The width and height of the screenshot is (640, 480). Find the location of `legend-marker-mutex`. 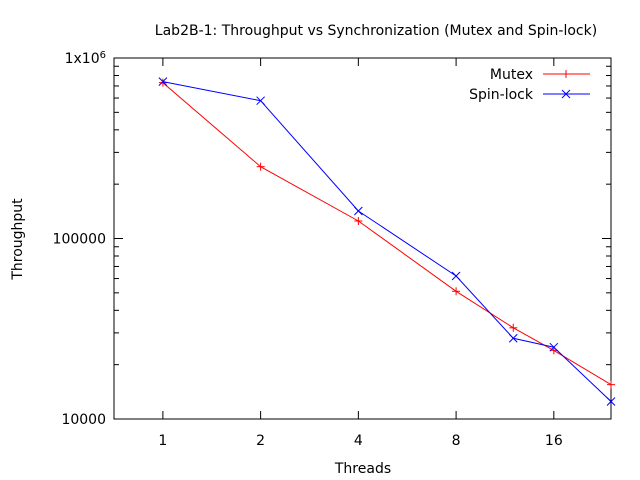

legend-marker-mutex is located at coordinates (566, 74).